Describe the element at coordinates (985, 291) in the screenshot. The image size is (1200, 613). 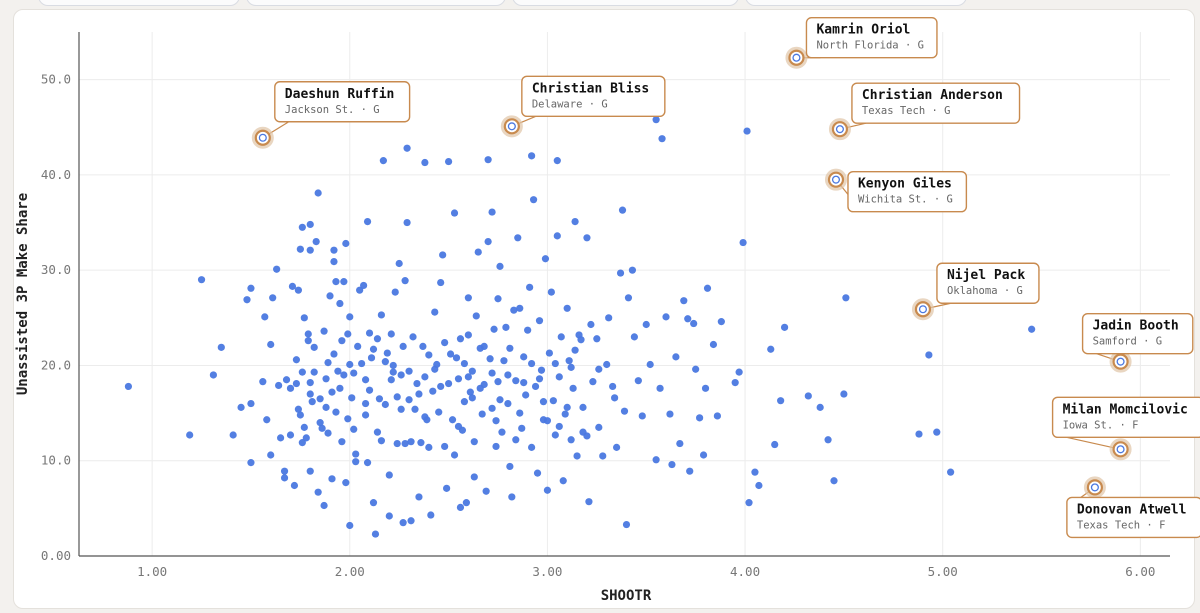
I see `annotation-team-position: Oklahoma · G` at that location.